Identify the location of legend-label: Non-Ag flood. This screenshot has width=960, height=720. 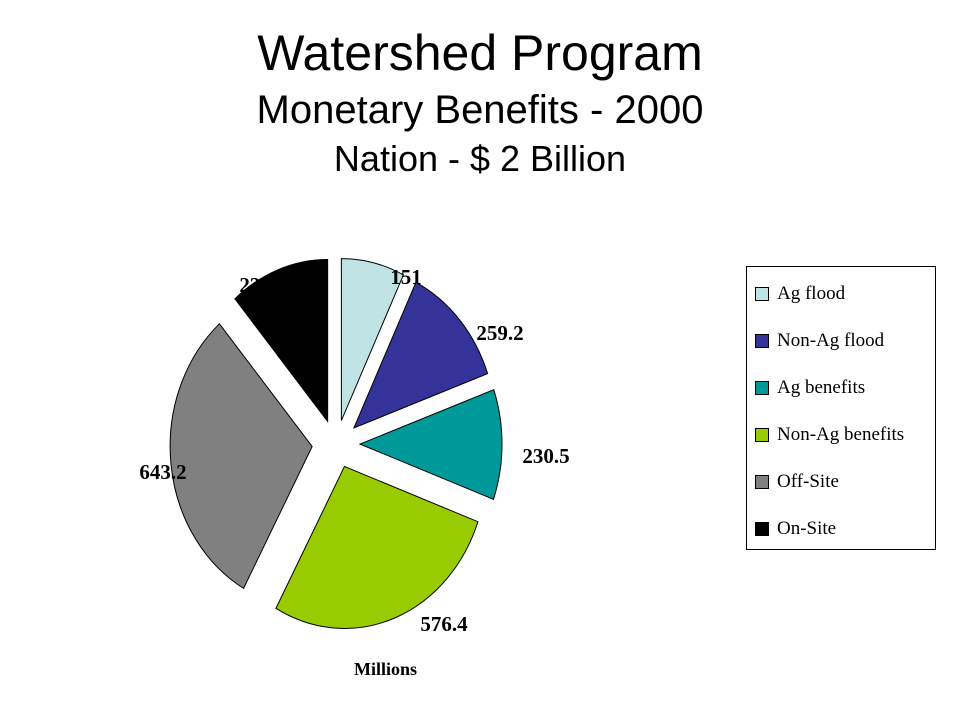
(831, 340).